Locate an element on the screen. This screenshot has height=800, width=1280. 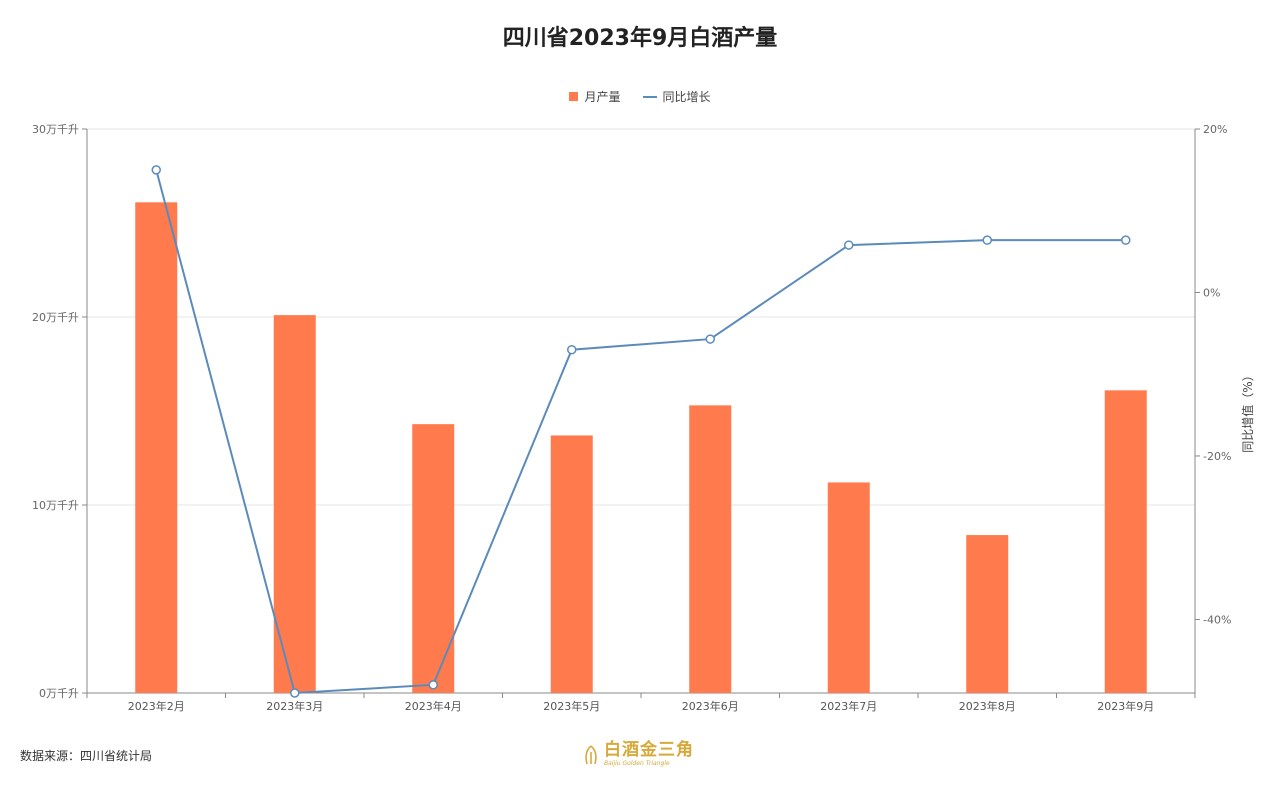
legend-item-bar: 月产量 is located at coordinates (595, 96).